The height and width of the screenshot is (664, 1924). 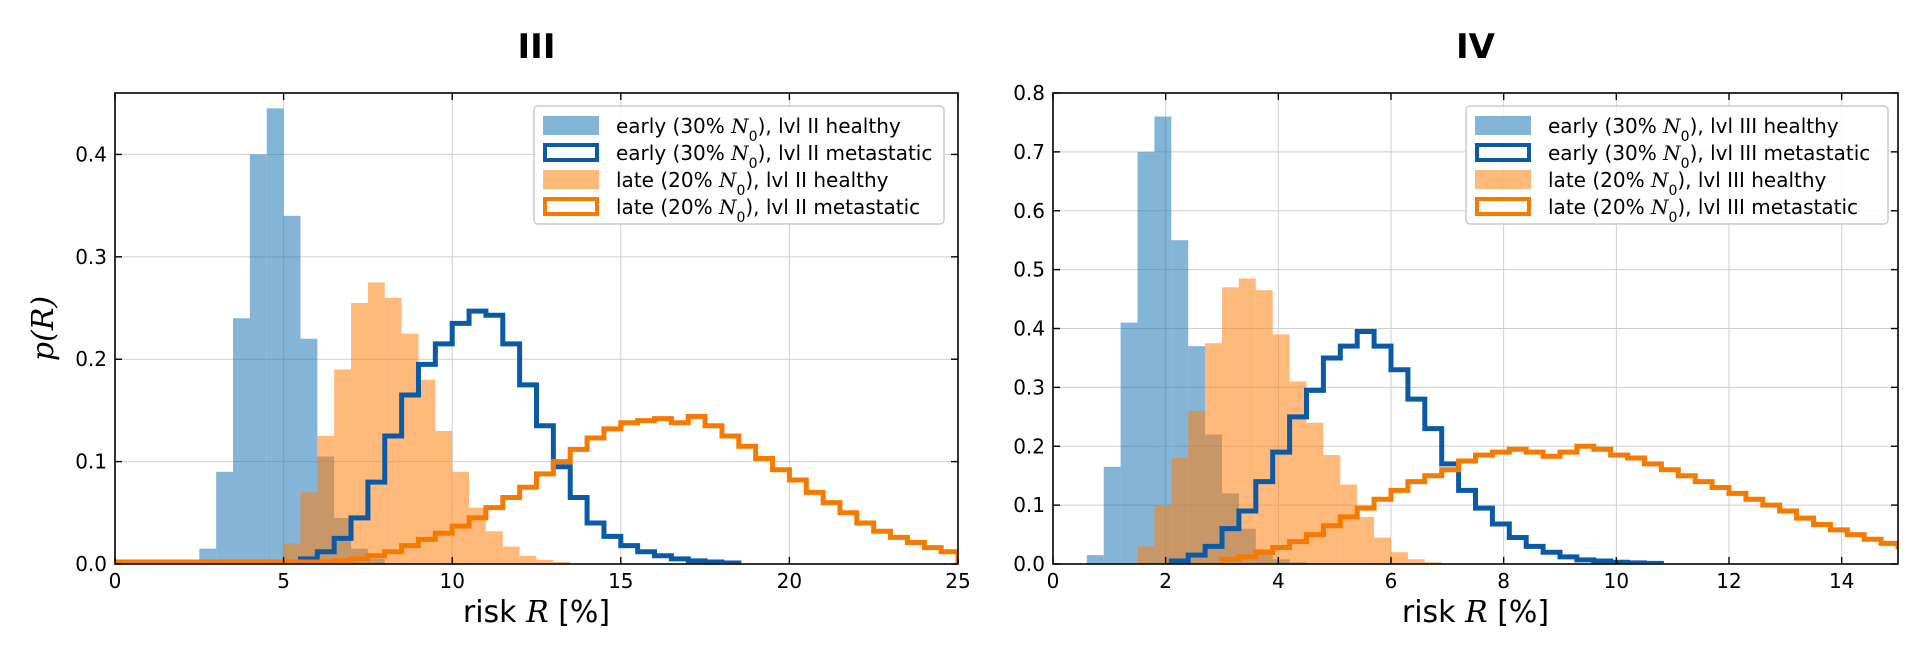 I want to click on series-2-step, so click(x=1416, y=446).